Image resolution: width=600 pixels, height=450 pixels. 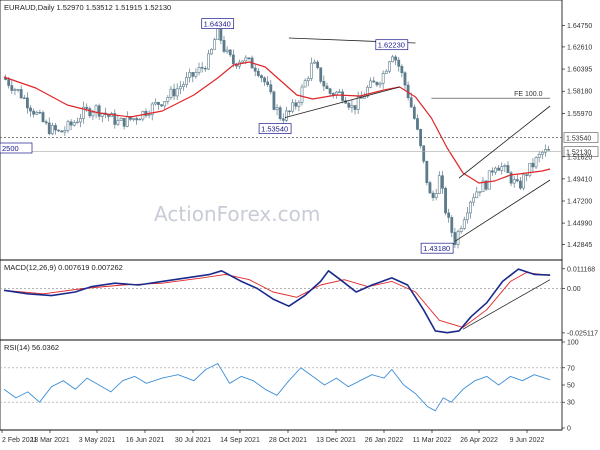 I want to click on annotation-label: 2500, so click(x=16, y=148).